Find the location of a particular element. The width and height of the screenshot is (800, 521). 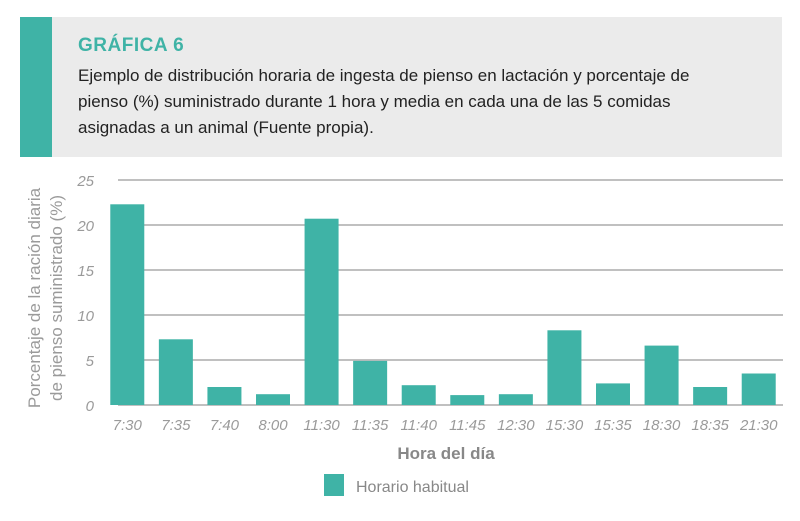

y-tick-label: 15 is located at coordinates (85, 271).